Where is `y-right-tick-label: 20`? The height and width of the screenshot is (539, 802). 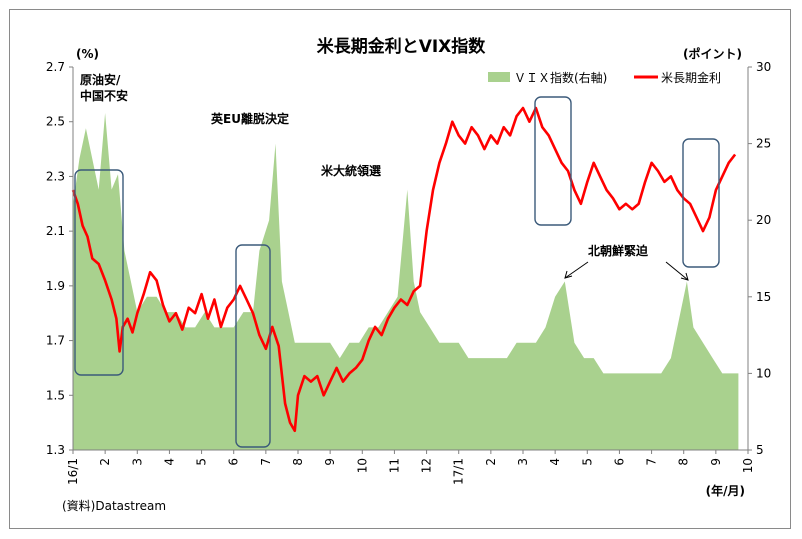 y-right-tick-label: 20 is located at coordinates (763, 220).